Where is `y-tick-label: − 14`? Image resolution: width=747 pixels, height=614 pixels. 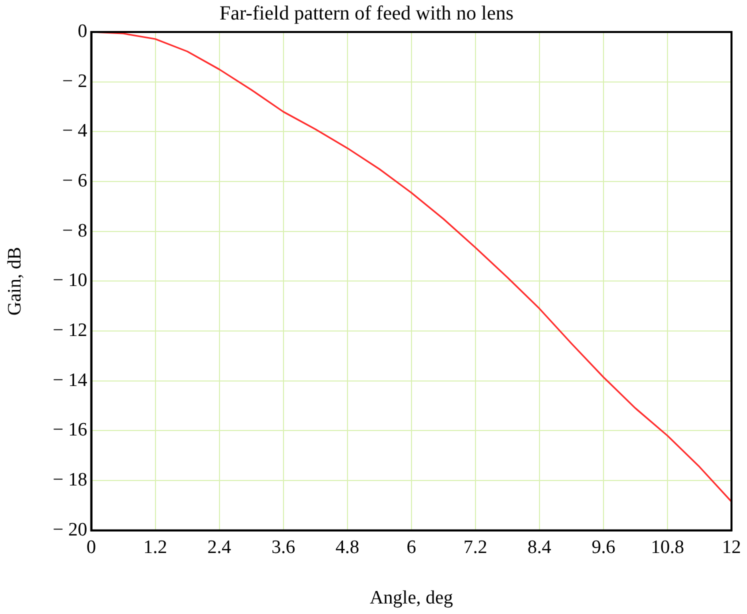
y-tick-label: − 14 is located at coordinates (70, 380).